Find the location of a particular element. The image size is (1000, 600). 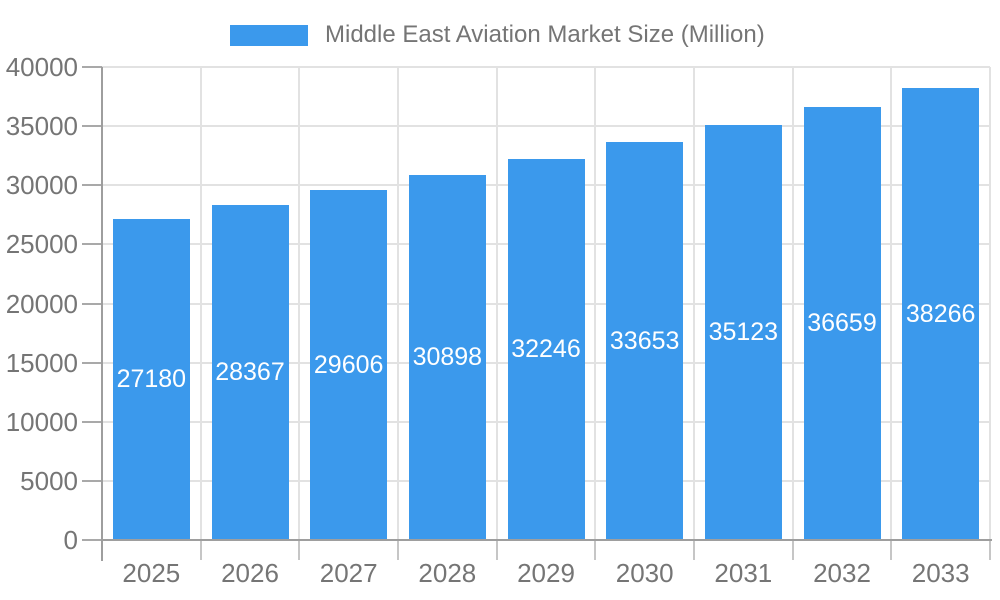

bar-value-label: 35123 is located at coordinates (743, 332).